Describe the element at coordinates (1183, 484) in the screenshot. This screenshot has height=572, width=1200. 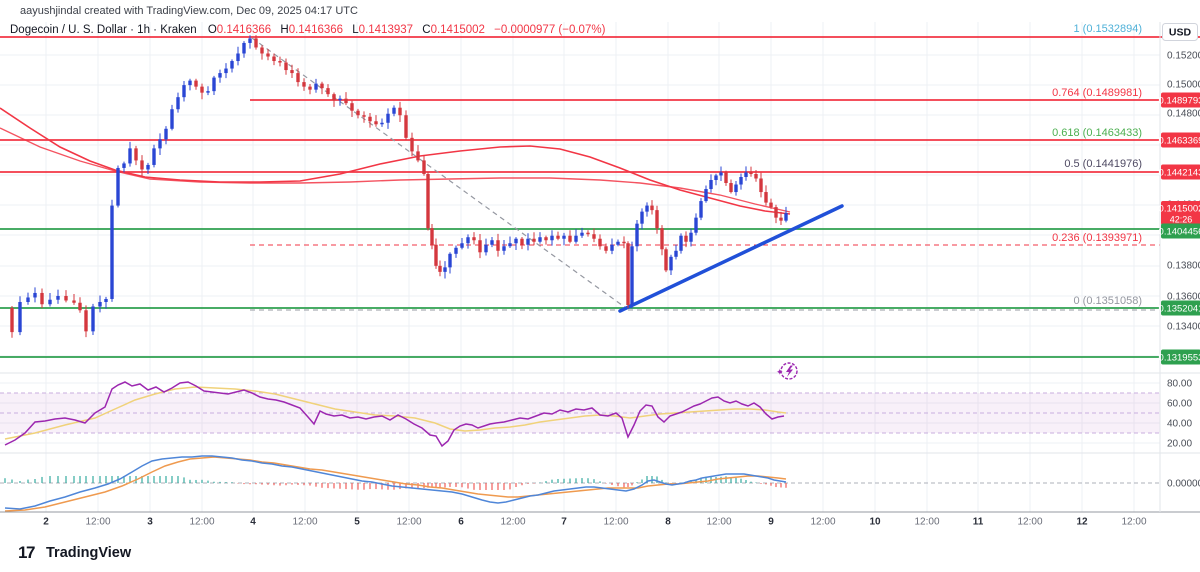
I see `price-axis-label: 0.0000000` at that location.